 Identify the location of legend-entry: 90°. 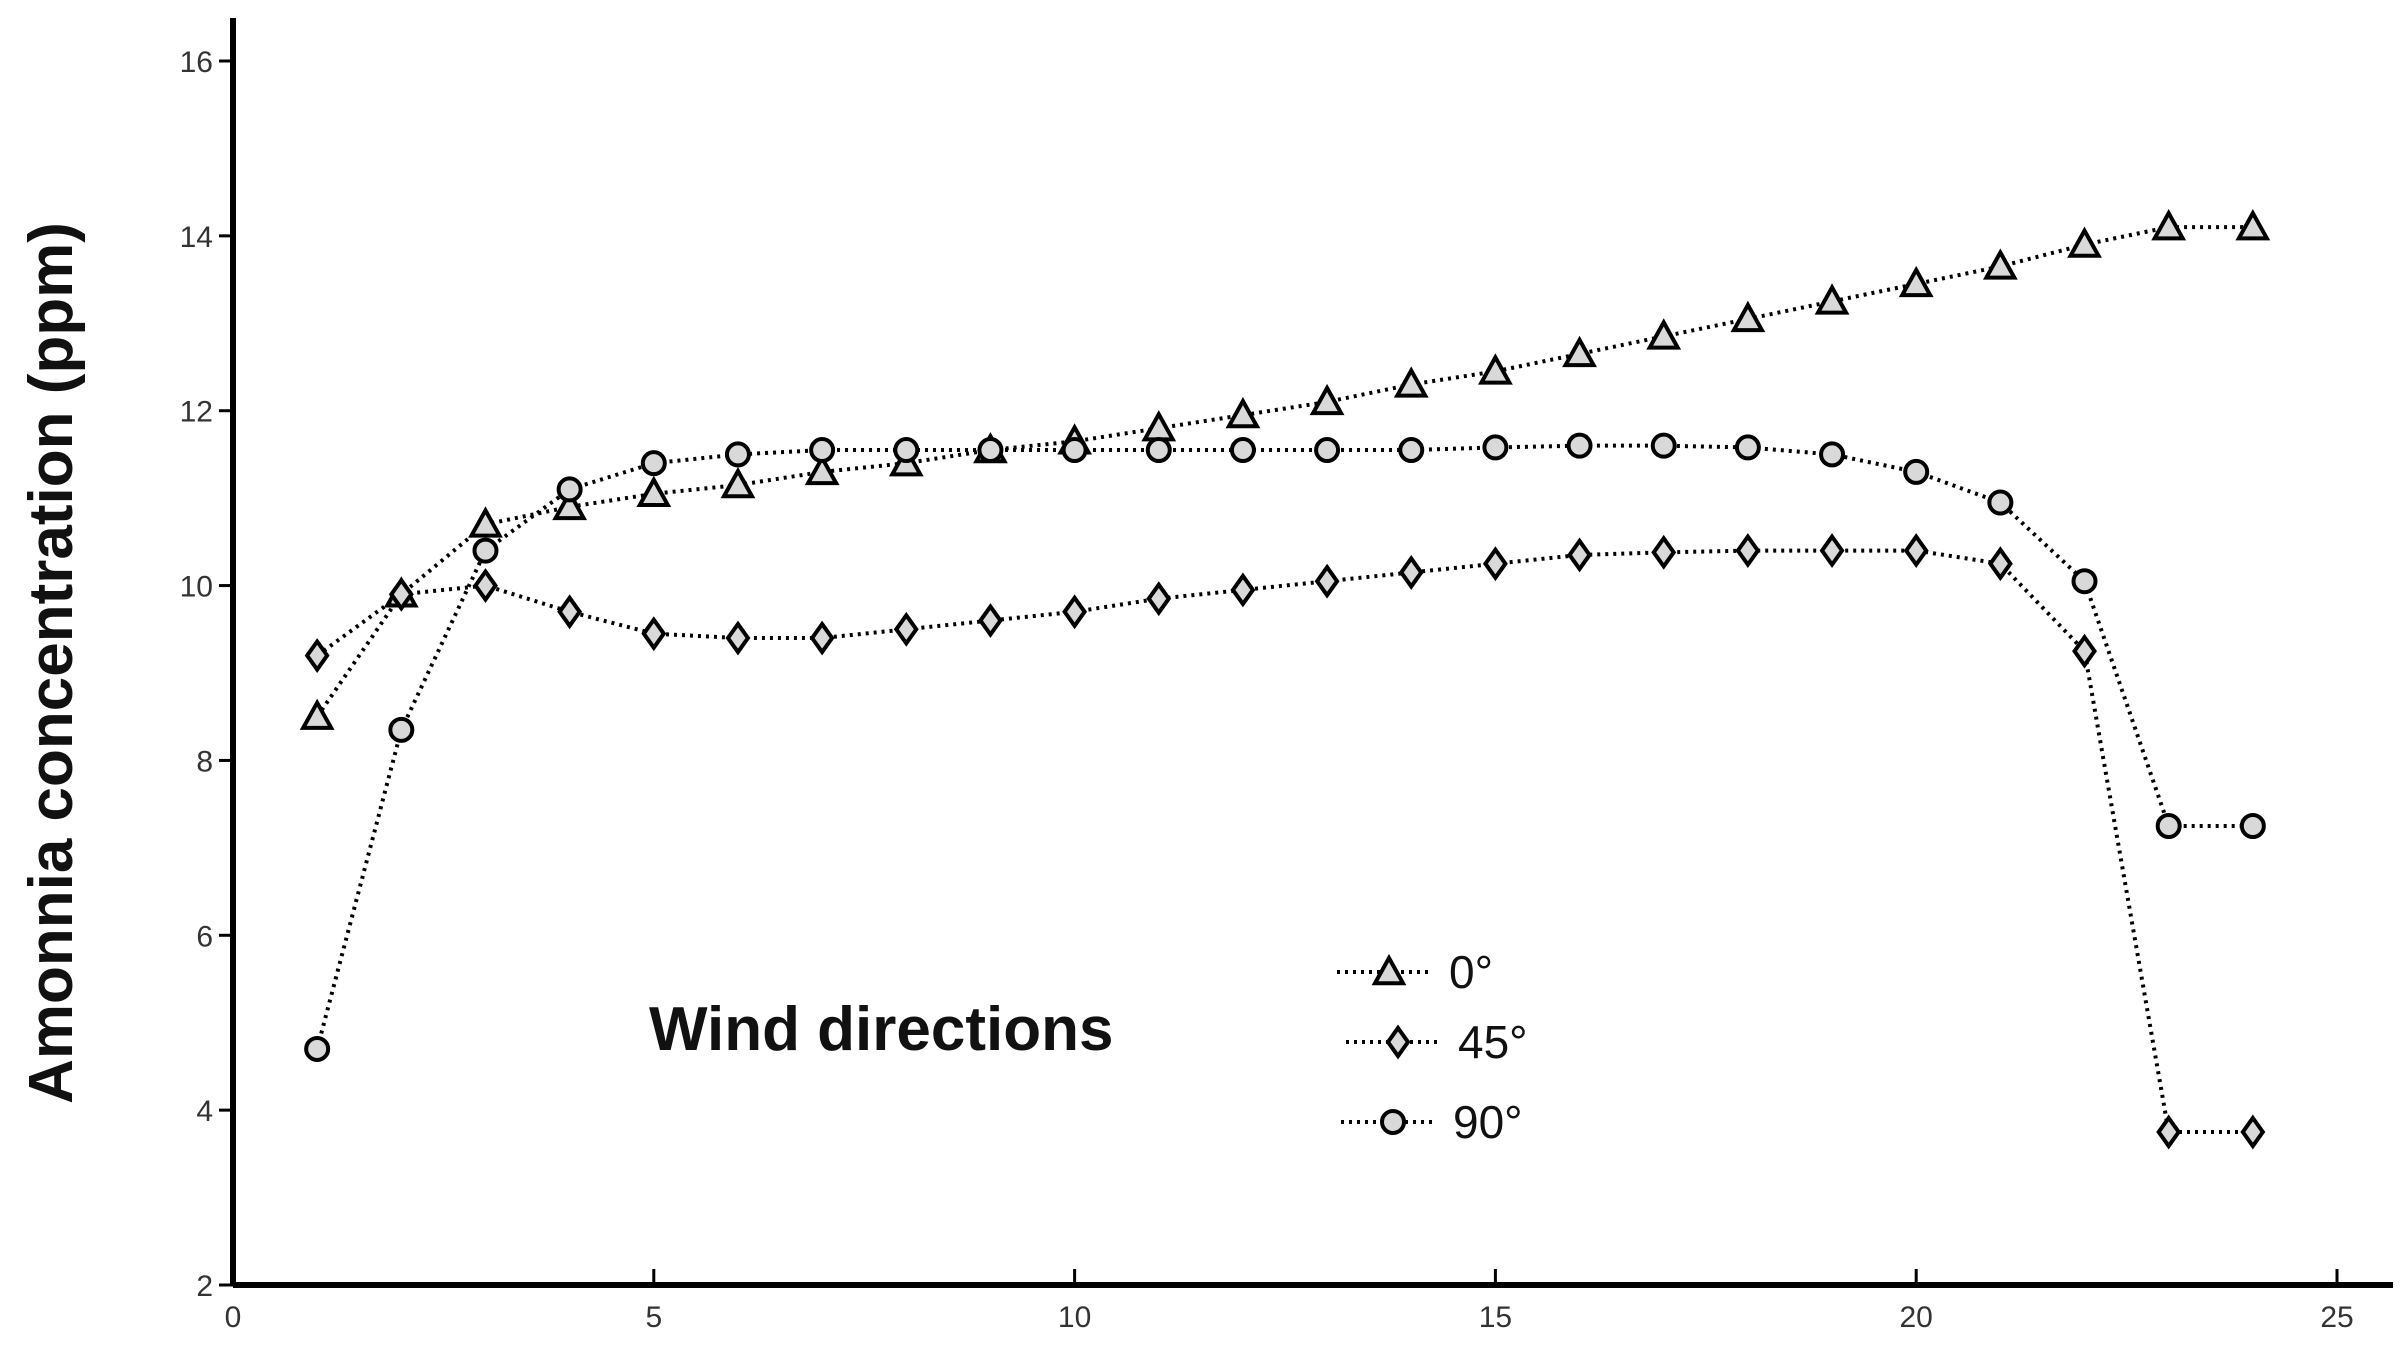
(1432, 1122).